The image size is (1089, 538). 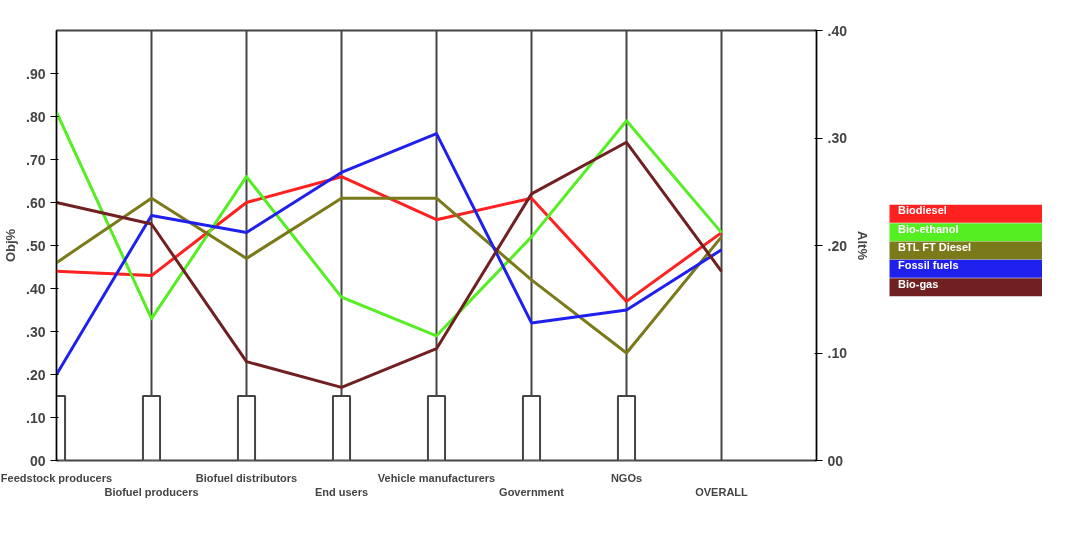 What do you see at coordinates (835, 460) in the screenshot?
I see `y2-tick-label: 00` at bounding box center [835, 460].